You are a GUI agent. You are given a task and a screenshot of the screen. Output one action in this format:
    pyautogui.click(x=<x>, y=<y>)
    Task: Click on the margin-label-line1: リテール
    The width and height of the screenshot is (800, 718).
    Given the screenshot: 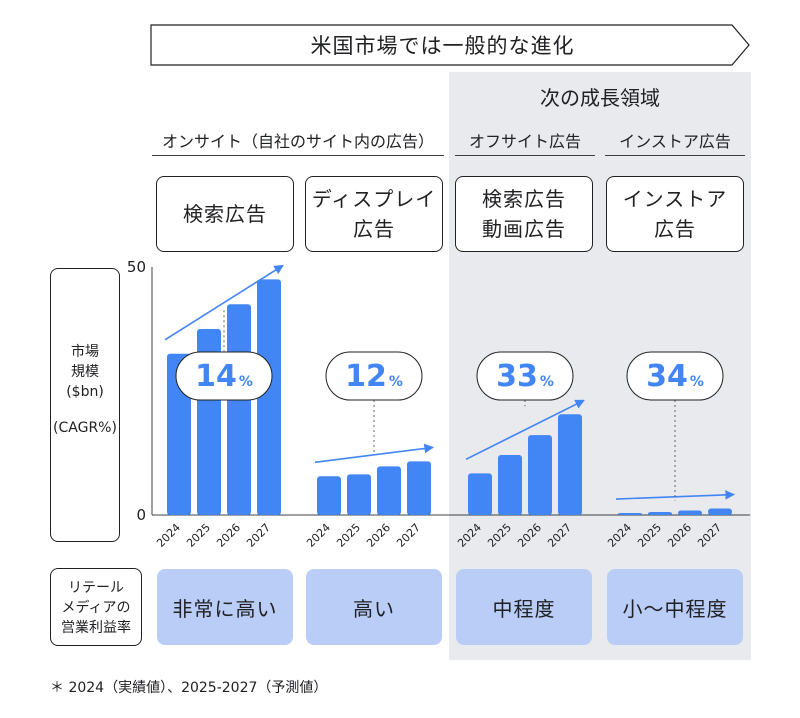 What is the action you would take?
    pyautogui.click(x=96, y=588)
    